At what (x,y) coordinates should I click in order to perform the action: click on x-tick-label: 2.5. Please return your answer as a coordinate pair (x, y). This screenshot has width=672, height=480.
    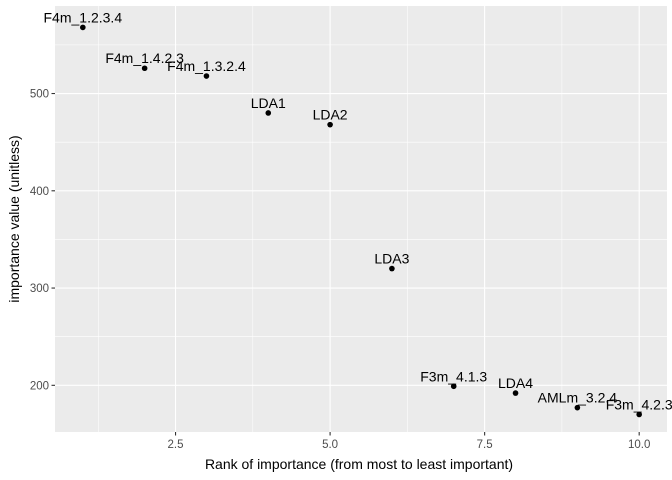
    Looking at the image, I should click on (176, 445).